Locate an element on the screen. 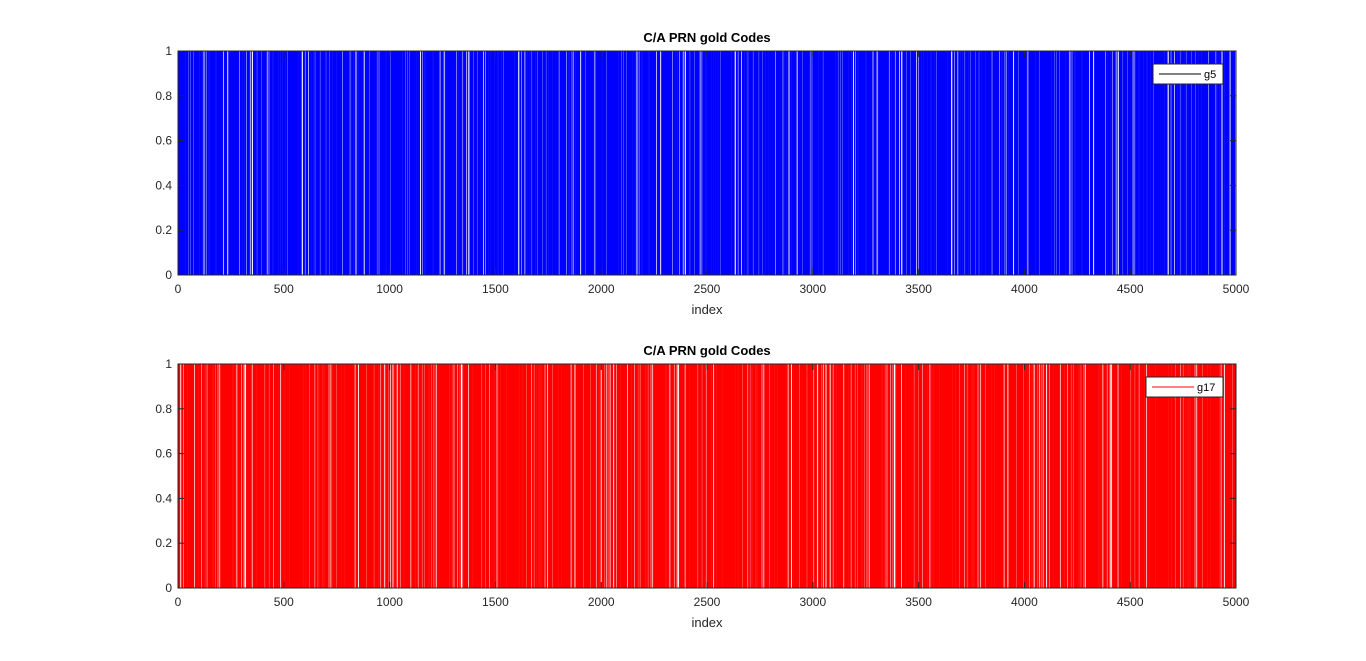  subplot-2-xtick-label: 5000 is located at coordinates (1236, 602).